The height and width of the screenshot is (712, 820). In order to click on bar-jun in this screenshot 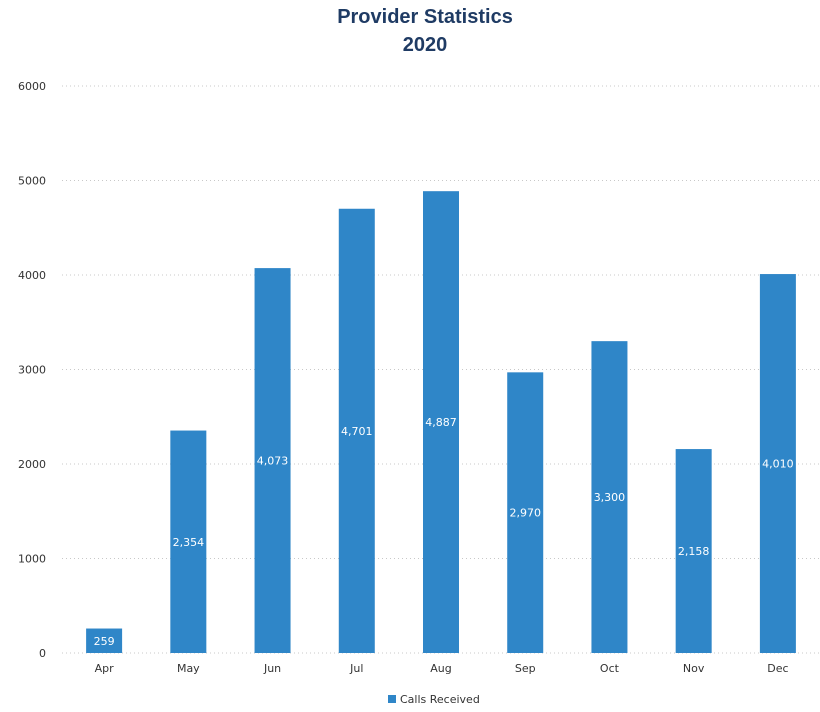, I will do `click(272, 460)`.